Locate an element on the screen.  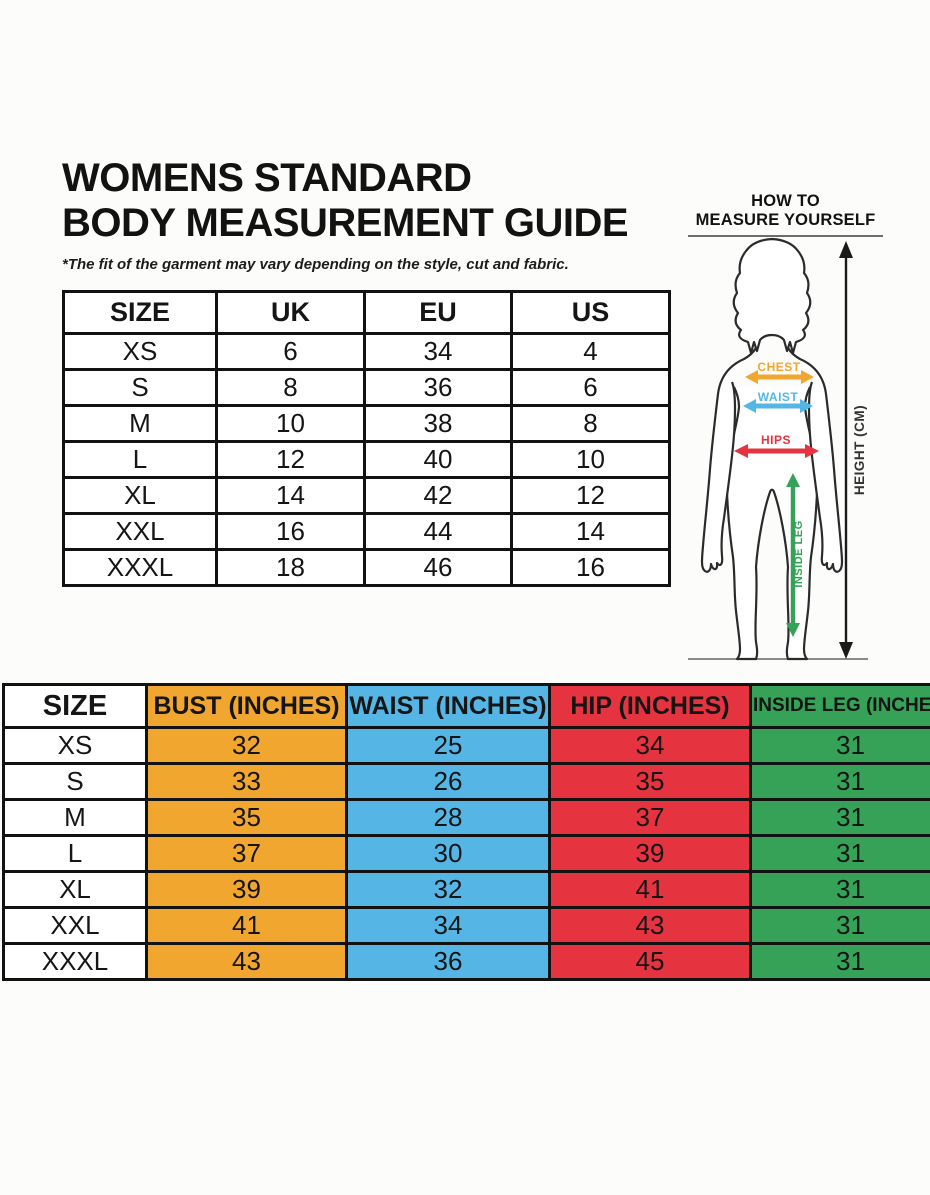
header-waist: WAIST (INCHES) is located at coordinates (448, 706).